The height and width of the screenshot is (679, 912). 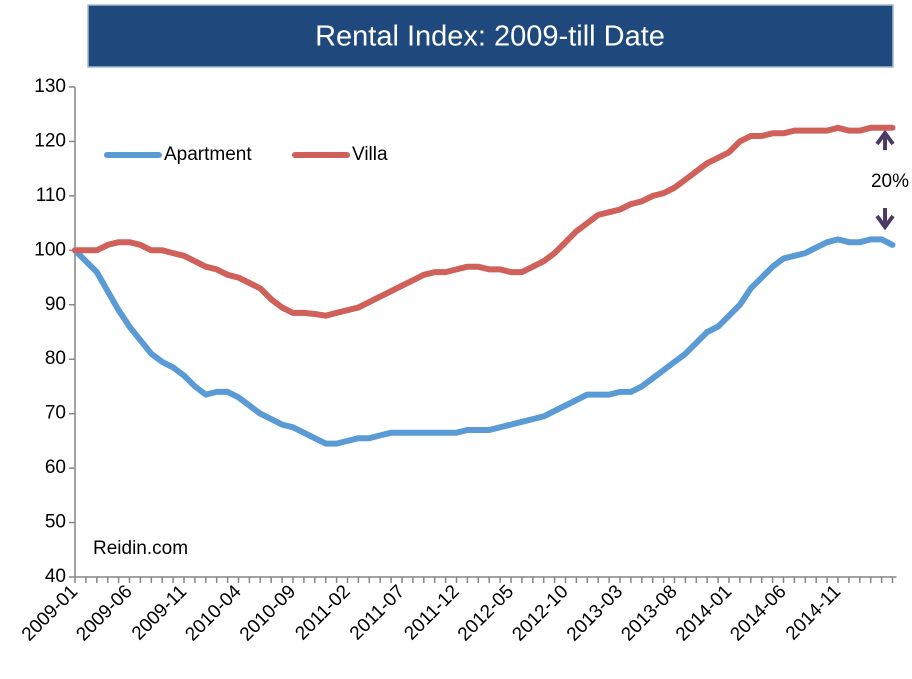 I want to click on x-tick-label: 2013-03, so click(x=595, y=613).